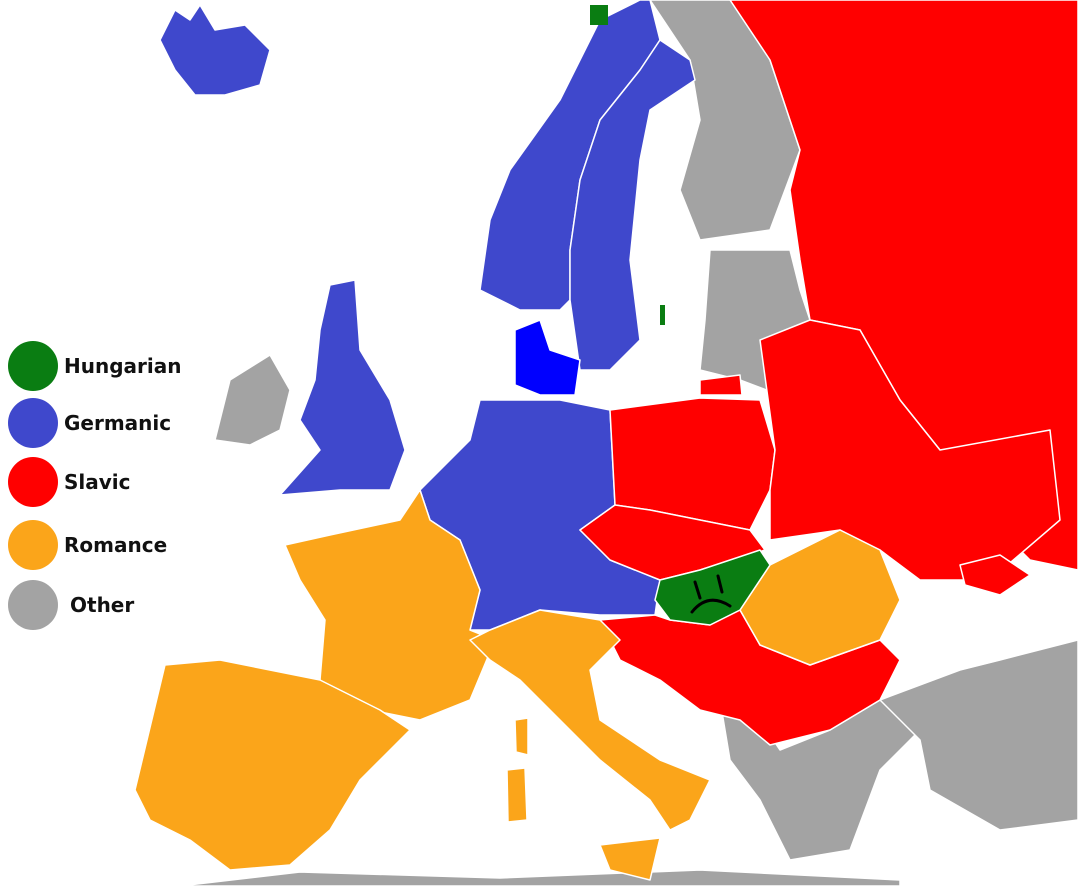 The height and width of the screenshot is (886, 1078). I want to click on legend-label: Other, so click(102, 605).